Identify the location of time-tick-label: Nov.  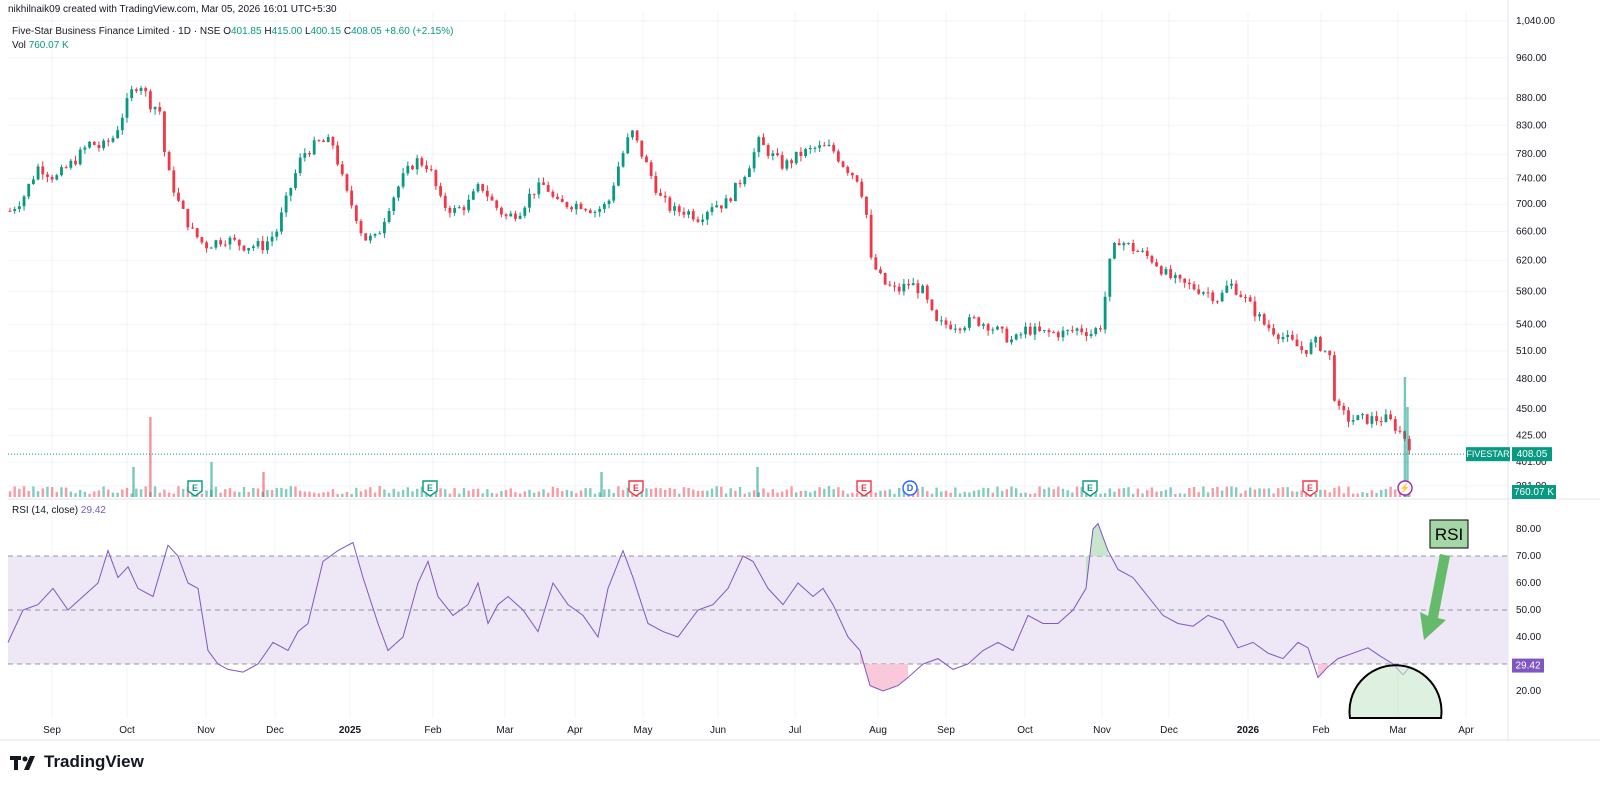
(1102, 730).